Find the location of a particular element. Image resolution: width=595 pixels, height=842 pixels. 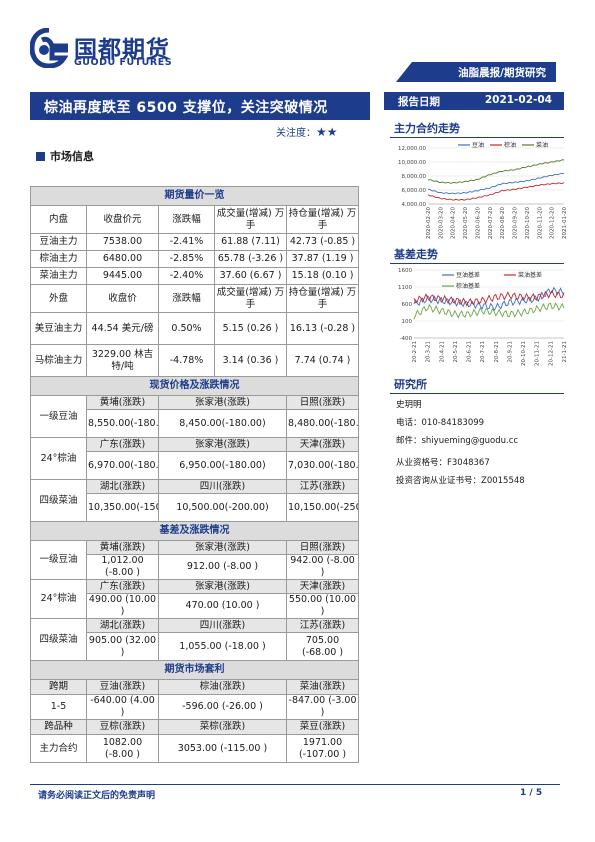

market-info-label: 市场信息 is located at coordinates (72, 156).